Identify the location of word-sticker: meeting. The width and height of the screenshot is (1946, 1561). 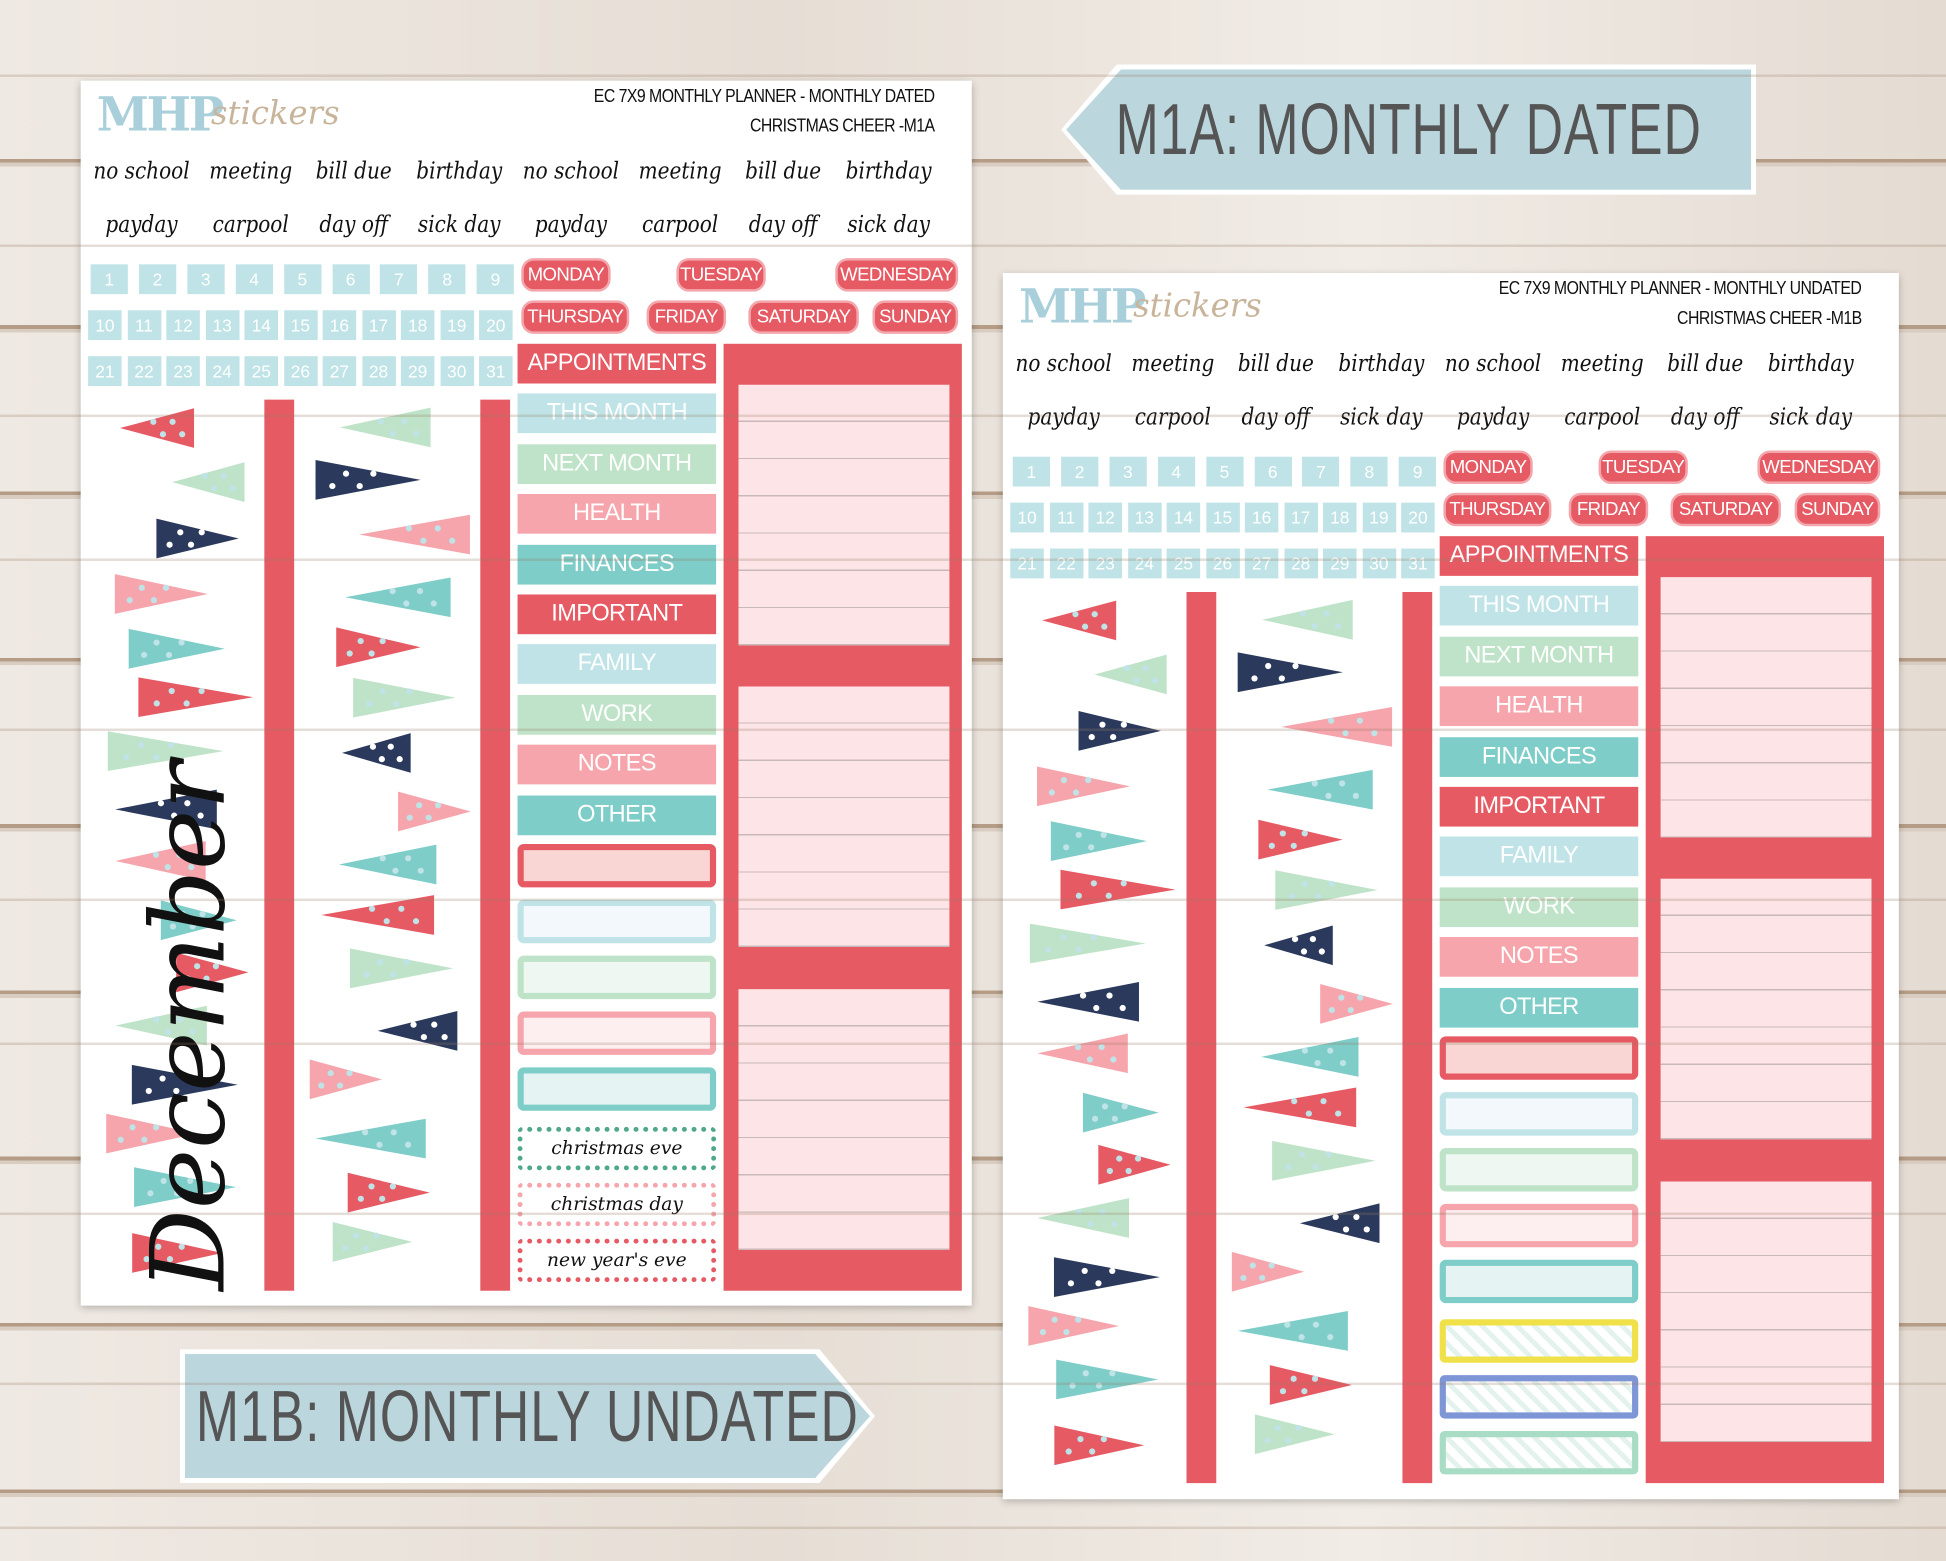
(1173, 363).